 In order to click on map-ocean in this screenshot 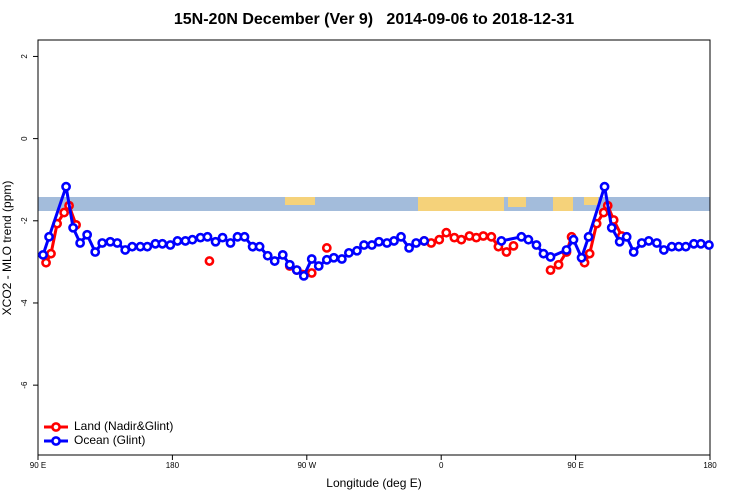, I will do `click(374, 204)`.